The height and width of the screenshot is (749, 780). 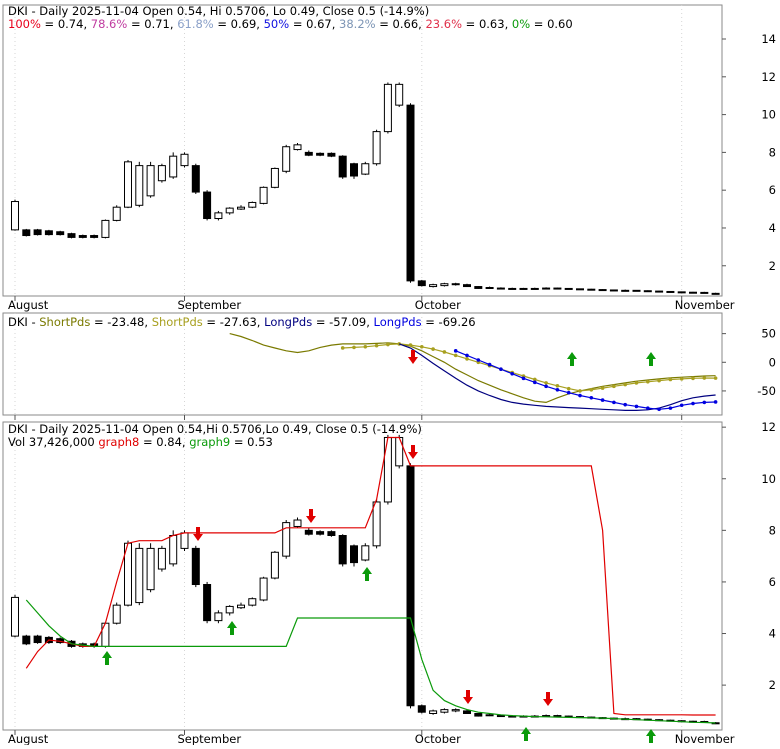 What do you see at coordinates (251, 442) in the screenshot?
I see `header-segment: = 0.53` at bounding box center [251, 442].